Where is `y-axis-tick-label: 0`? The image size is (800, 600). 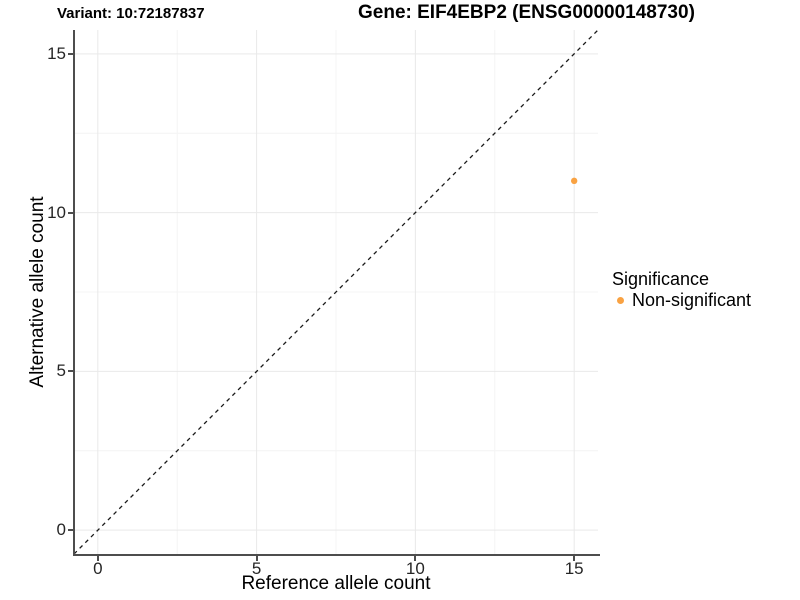 y-axis-tick-label: 0 is located at coordinates (61, 530).